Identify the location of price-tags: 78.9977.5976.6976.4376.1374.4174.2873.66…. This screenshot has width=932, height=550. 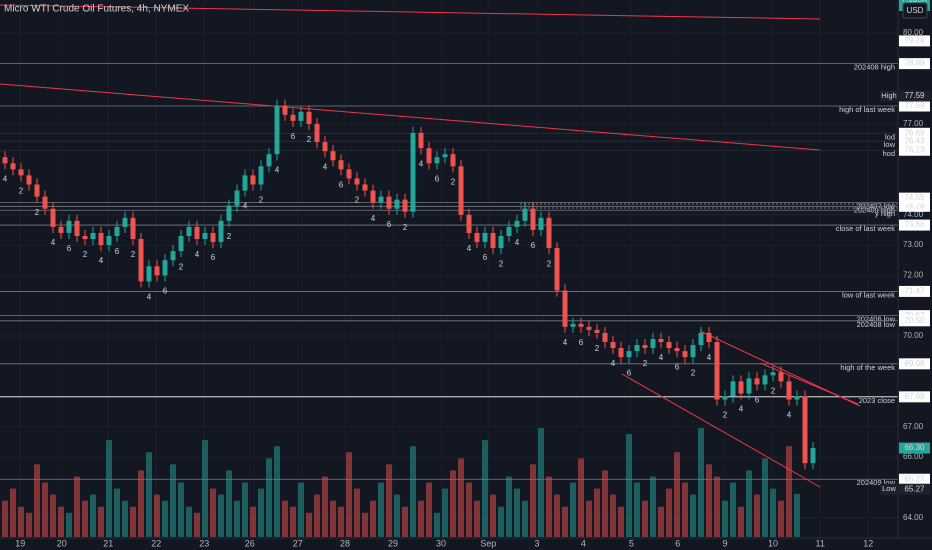
(905, 247).